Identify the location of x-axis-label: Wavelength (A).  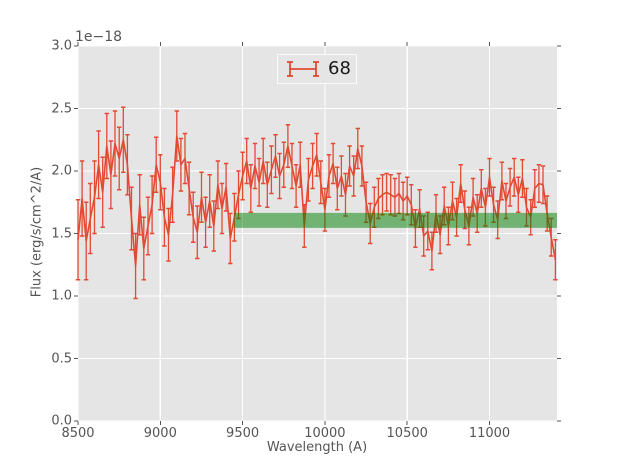
(317, 447).